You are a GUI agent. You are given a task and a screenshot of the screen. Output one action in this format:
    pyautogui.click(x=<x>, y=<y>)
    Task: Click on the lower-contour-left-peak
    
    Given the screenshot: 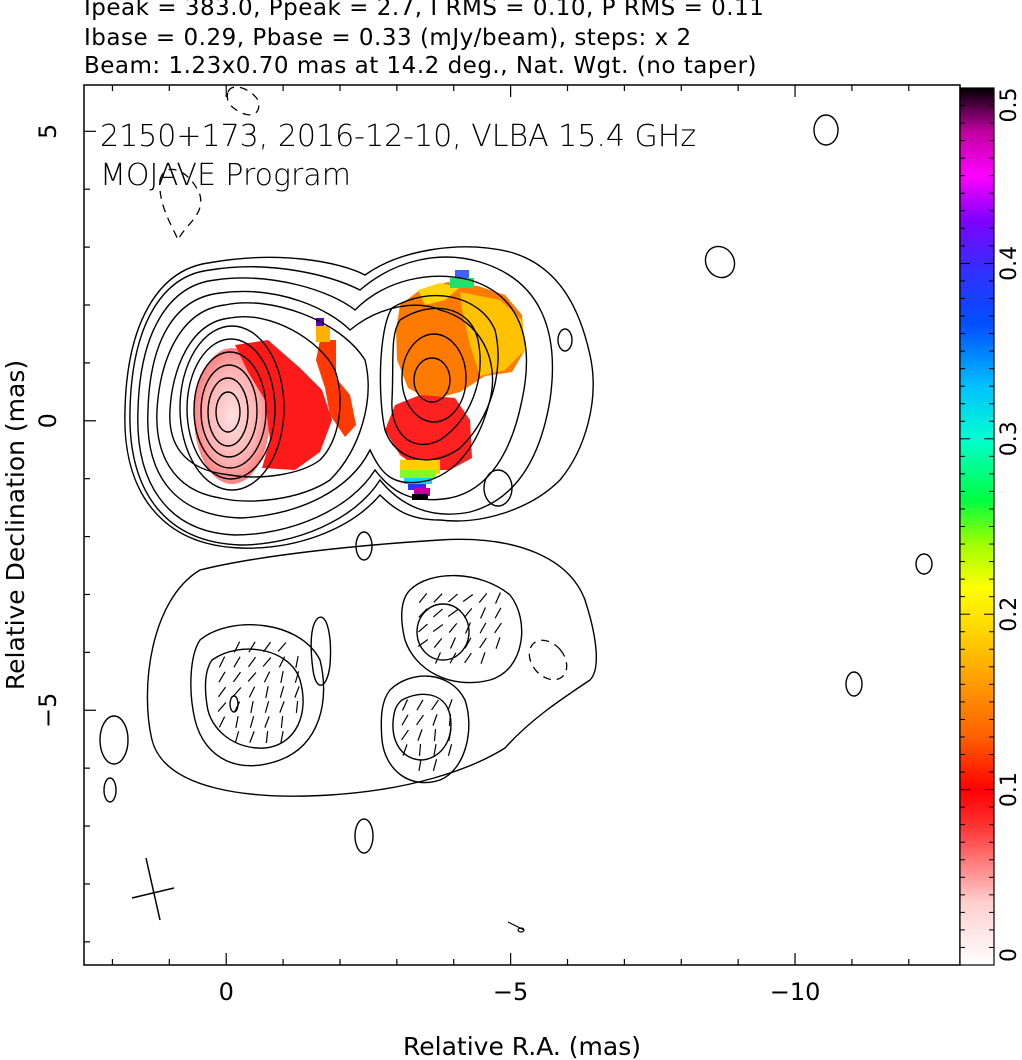 What is the action you would take?
    pyautogui.click(x=234, y=704)
    